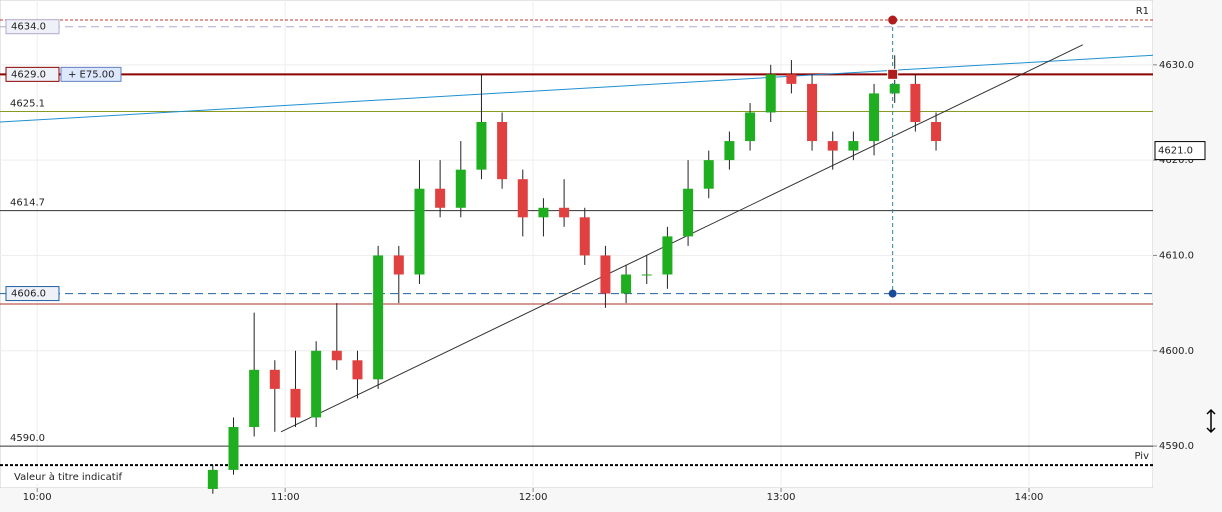 The height and width of the screenshot is (512, 1222). Describe the element at coordinates (892, 293) in the screenshot. I see `target-marker` at that location.